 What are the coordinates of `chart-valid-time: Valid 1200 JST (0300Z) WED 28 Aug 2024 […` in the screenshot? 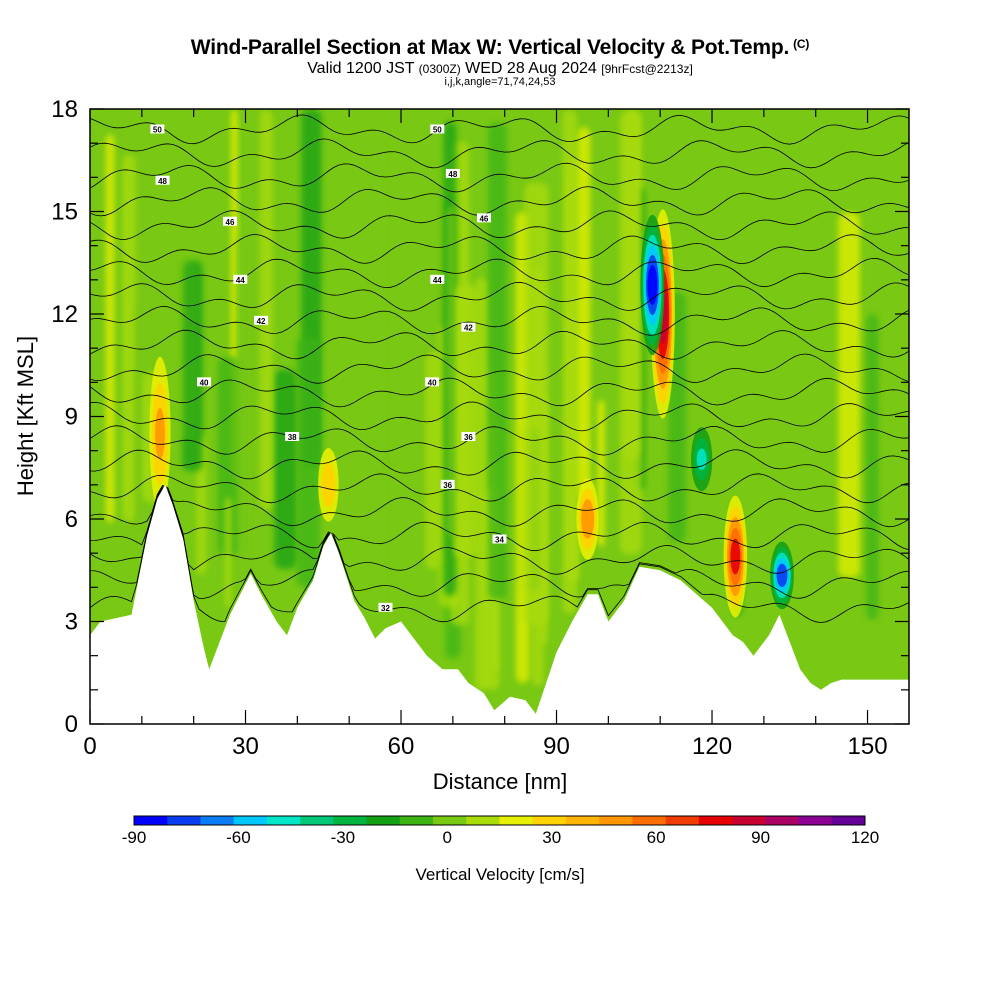 It's located at (500, 68).